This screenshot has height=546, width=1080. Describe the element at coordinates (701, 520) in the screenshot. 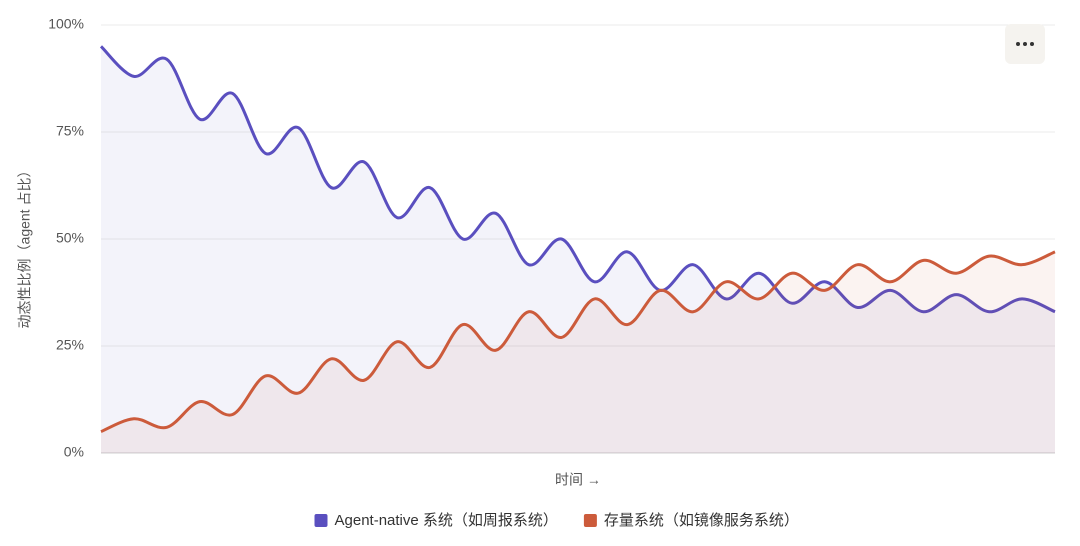

I see `legend-label: 存量系统（如镜像服务系统）` at that location.